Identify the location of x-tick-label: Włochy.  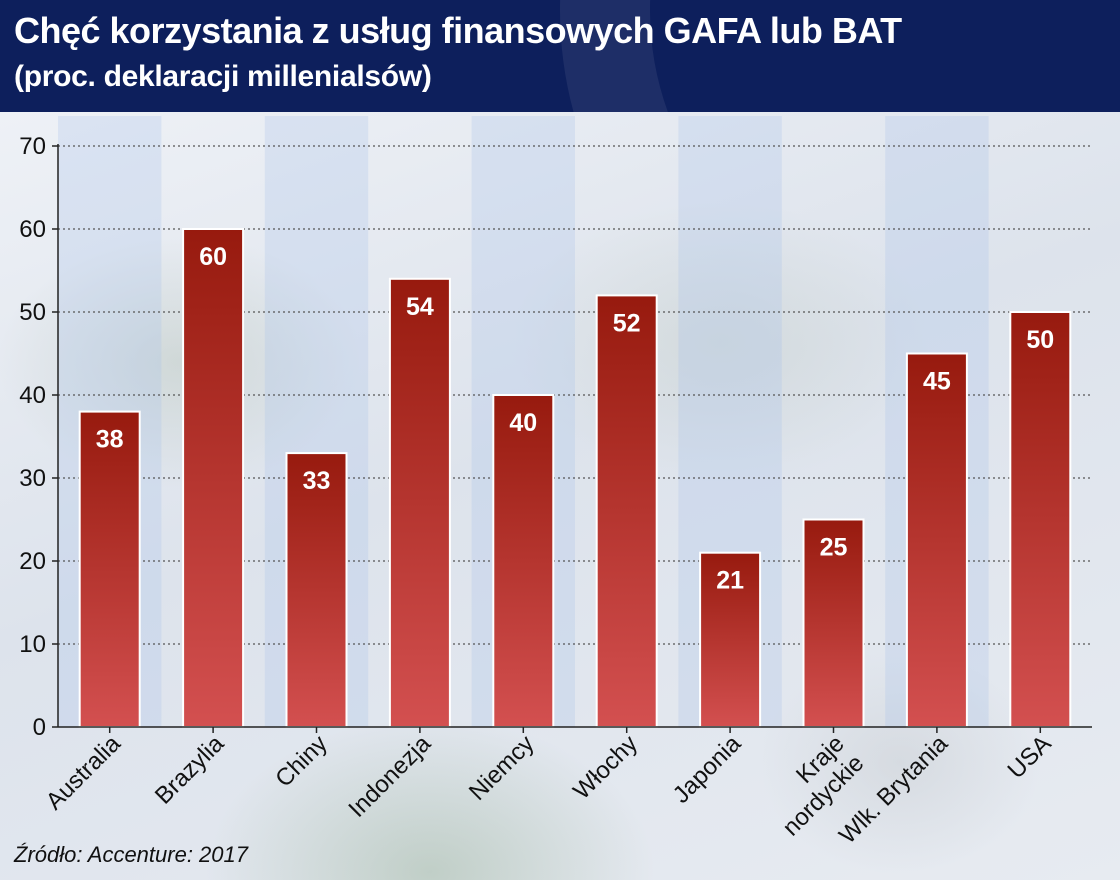
(605, 767).